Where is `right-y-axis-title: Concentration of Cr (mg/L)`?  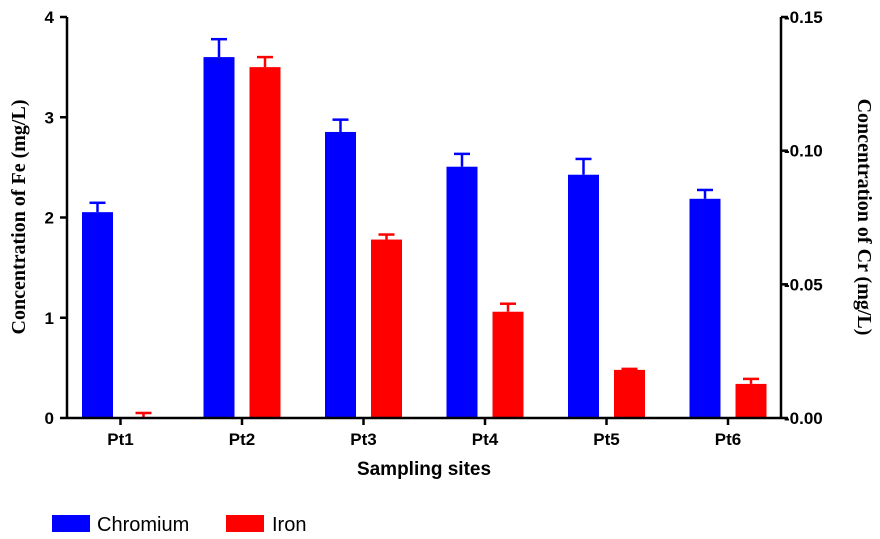 right-y-axis-title: Concentration of Cr (mg/L) is located at coordinates (864, 217).